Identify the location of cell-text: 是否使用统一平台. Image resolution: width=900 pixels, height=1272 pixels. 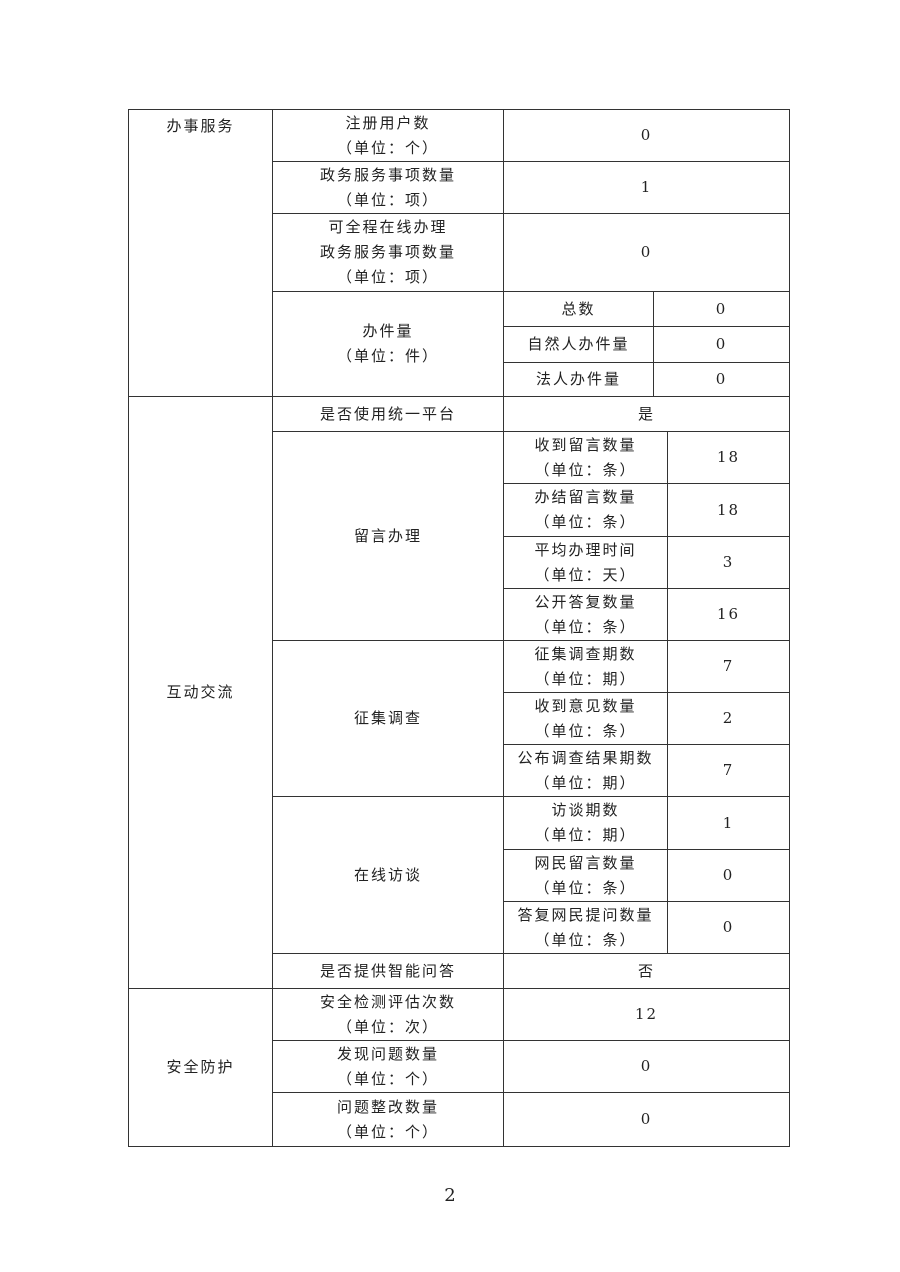
(387, 413).